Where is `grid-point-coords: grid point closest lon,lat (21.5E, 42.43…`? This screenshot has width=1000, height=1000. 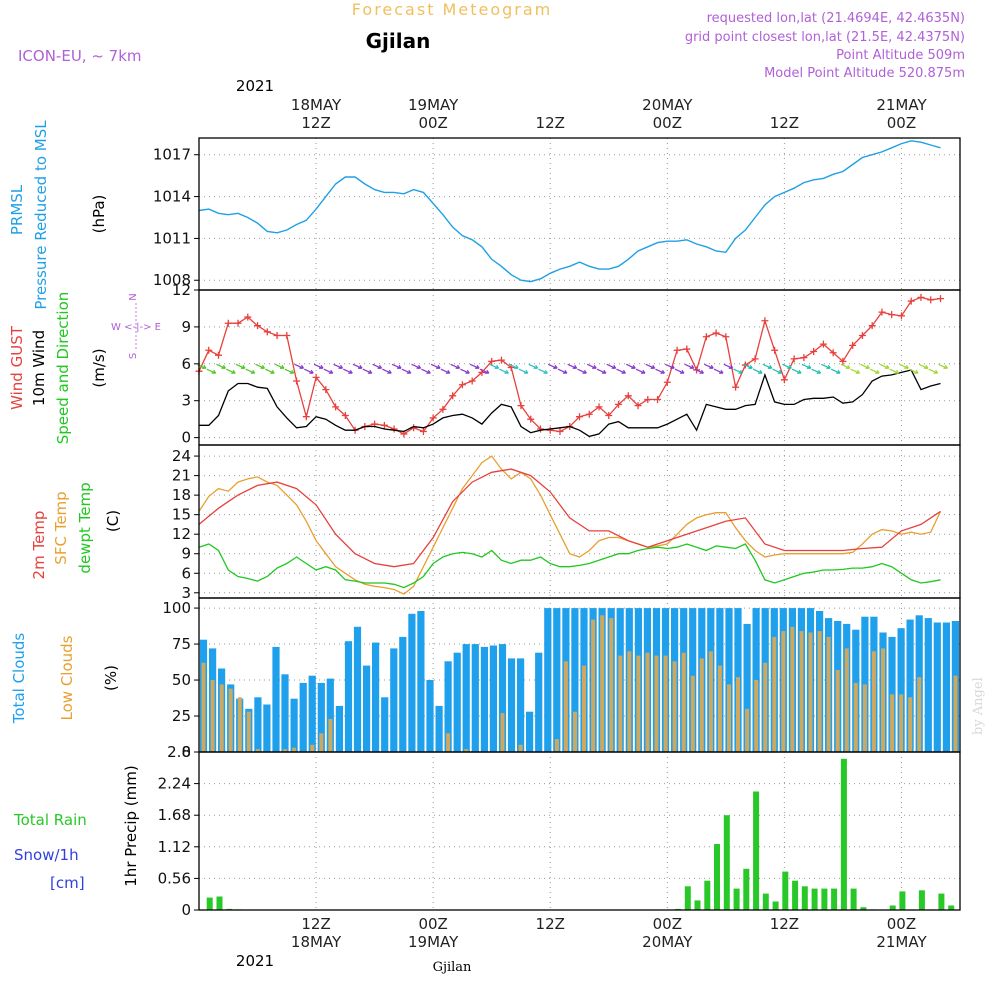
grid-point-coords: grid point closest lon,lat (21.5E, 42.43… is located at coordinates (825, 37).